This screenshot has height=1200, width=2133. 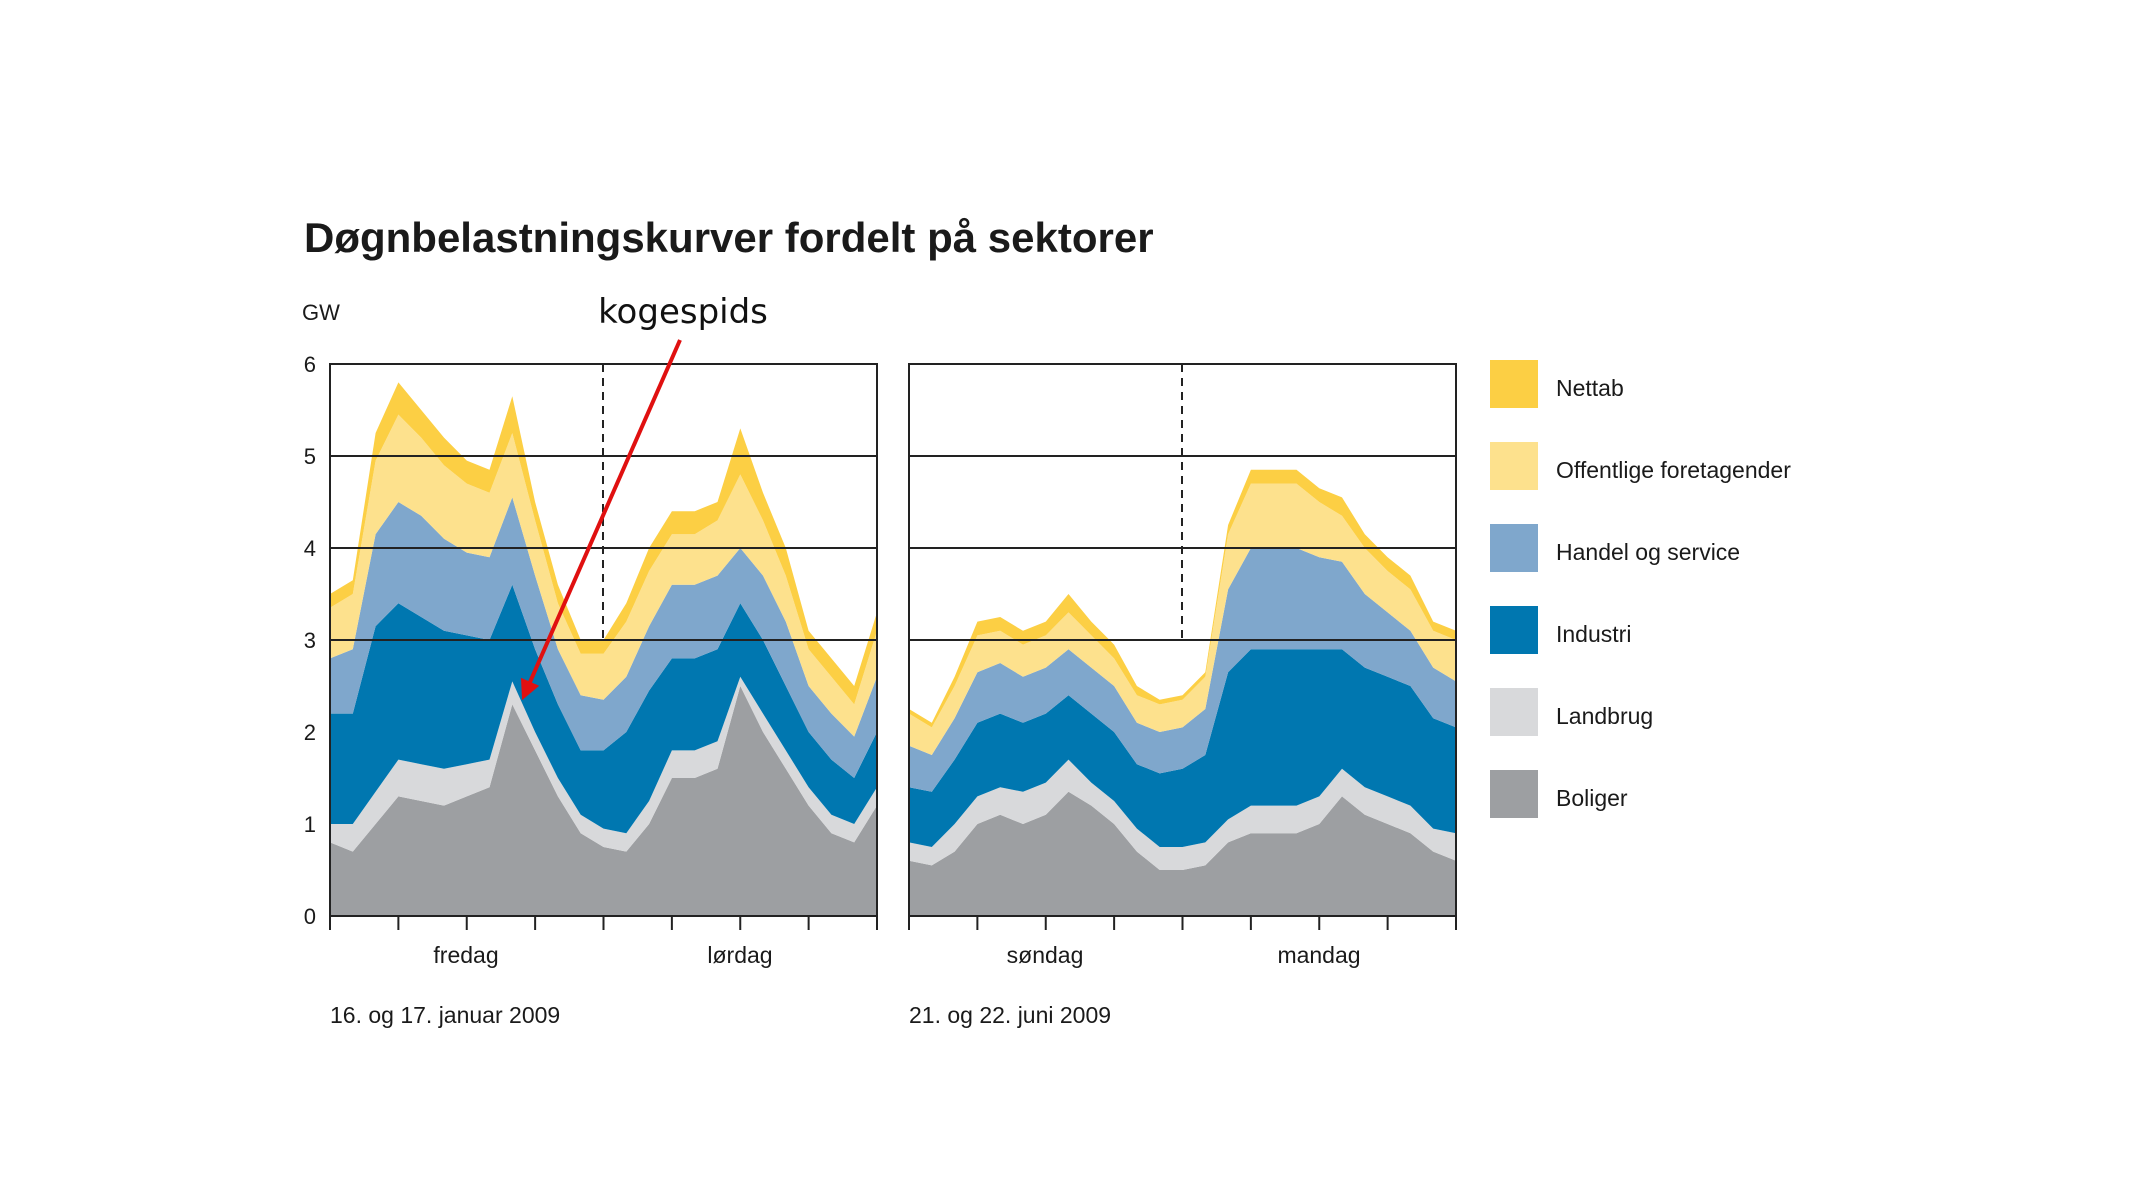 I want to click on date-label-june: 21. og 22. juni 2009, so click(x=1010, y=1015).